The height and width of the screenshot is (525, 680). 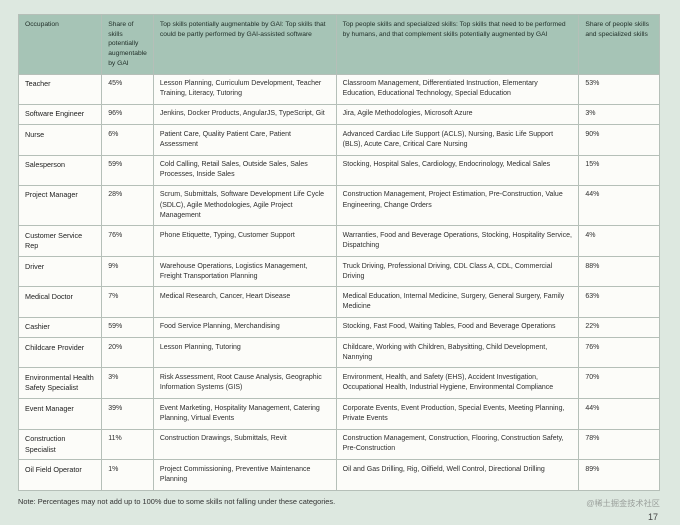 What do you see at coordinates (60, 383) in the screenshot?
I see `occupation-cell: Environmental Health Safety Specialist` at bounding box center [60, 383].